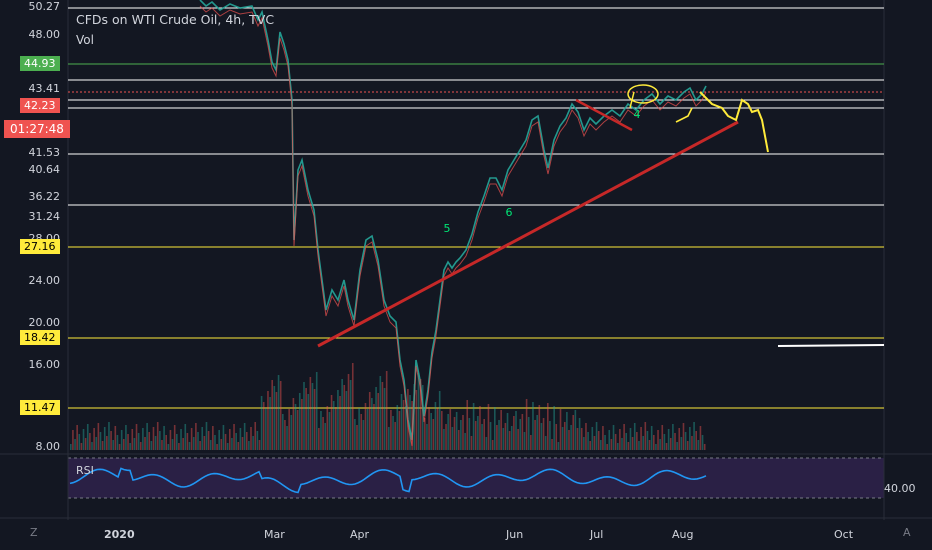  I want to click on timezone-icon: Z, so click(34, 532).